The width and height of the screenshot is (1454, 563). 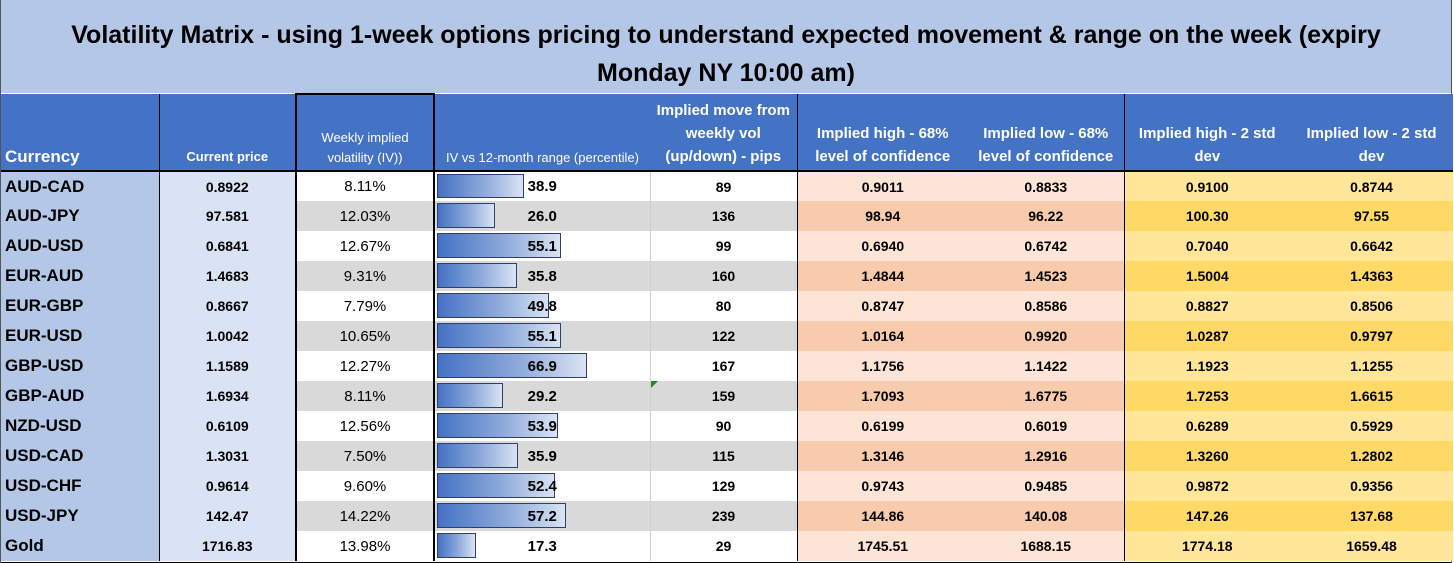 What do you see at coordinates (1046, 486) in the screenshot?
I see `implied-low-68-cell: 0.9485` at bounding box center [1046, 486].